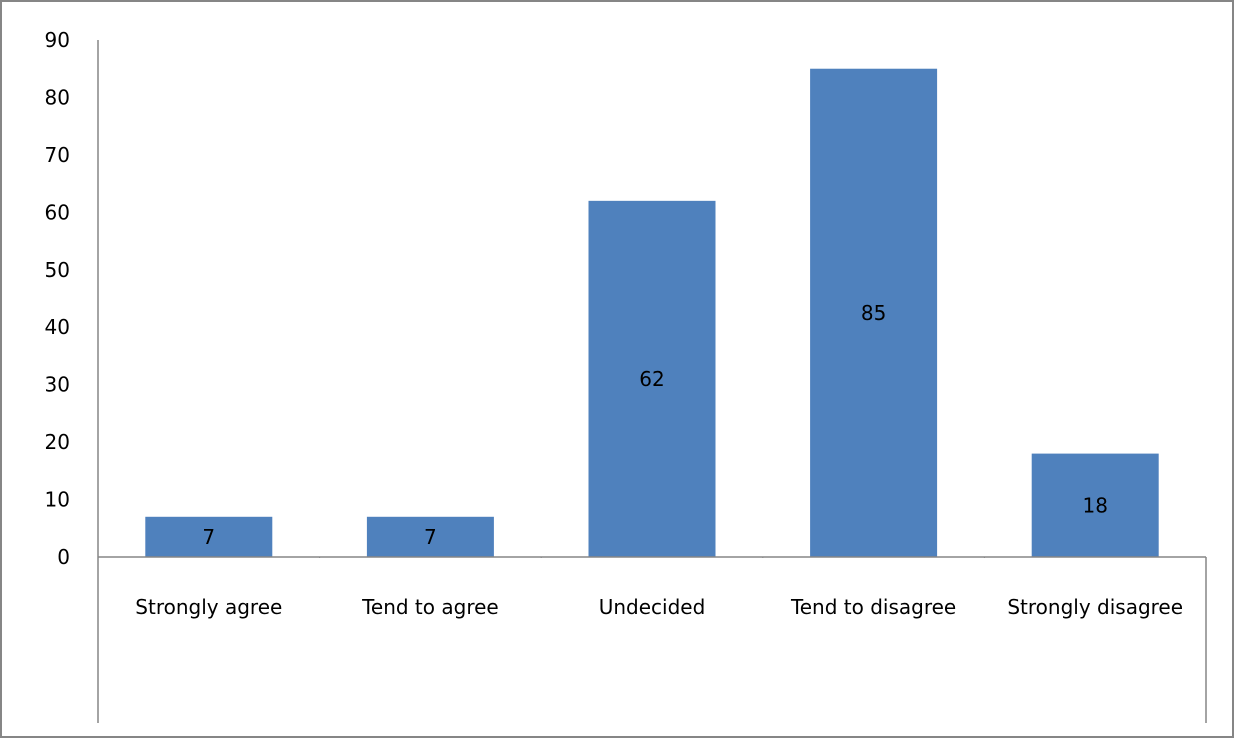 The image size is (1234, 738). Describe the element at coordinates (430, 607) in the screenshot. I see `x-category-label: Tend to agree` at that location.